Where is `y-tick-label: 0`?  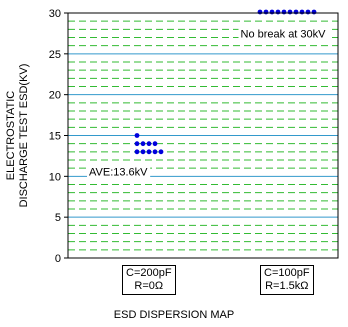
y-tick-label: 0 is located at coordinates (58, 259).